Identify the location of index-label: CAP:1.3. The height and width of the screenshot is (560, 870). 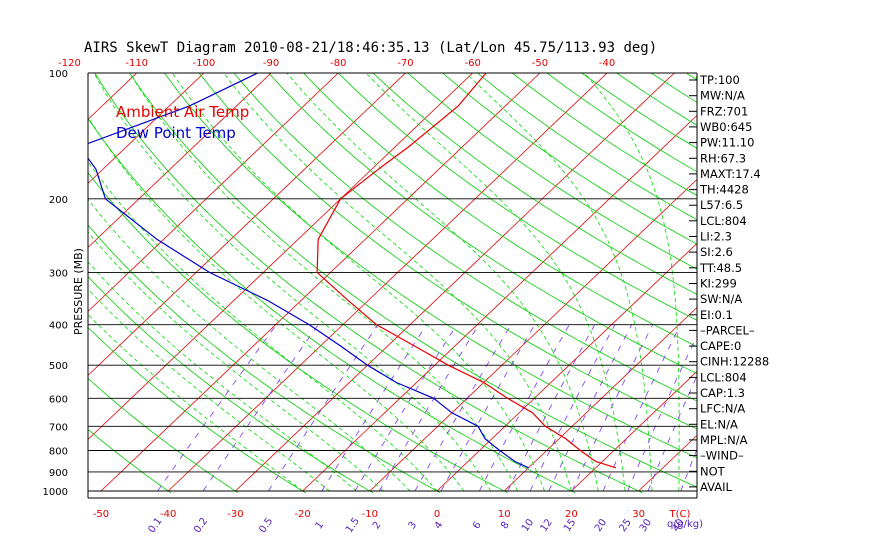
(722, 393).